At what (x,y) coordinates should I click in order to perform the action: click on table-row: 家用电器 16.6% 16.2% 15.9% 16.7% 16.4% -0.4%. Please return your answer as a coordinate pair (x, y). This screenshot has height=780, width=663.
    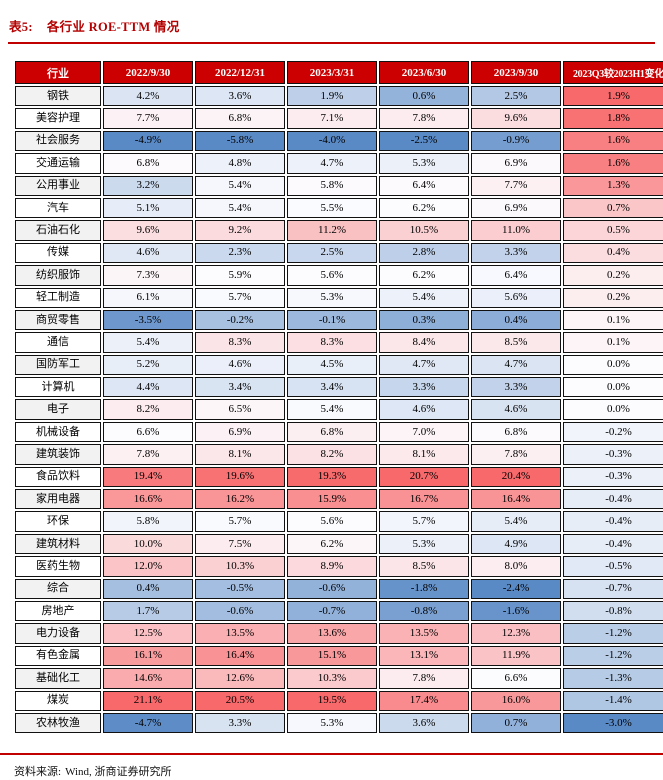
    Looking at the image, I should click on (339, 499).